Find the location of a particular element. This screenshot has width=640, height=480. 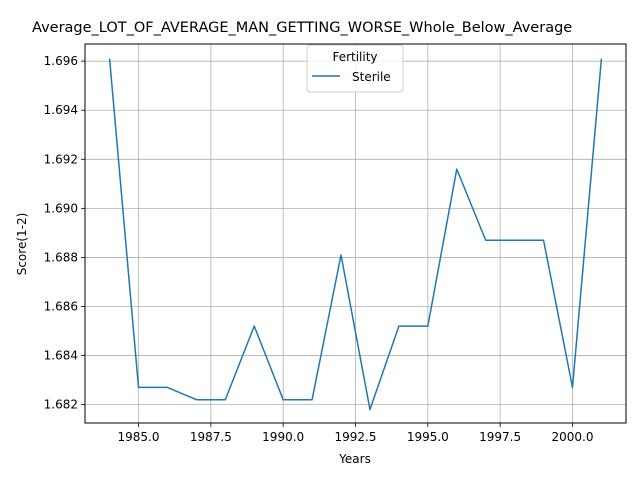

x-tick-label: 1995.0 is located at coordinates (428, 437).